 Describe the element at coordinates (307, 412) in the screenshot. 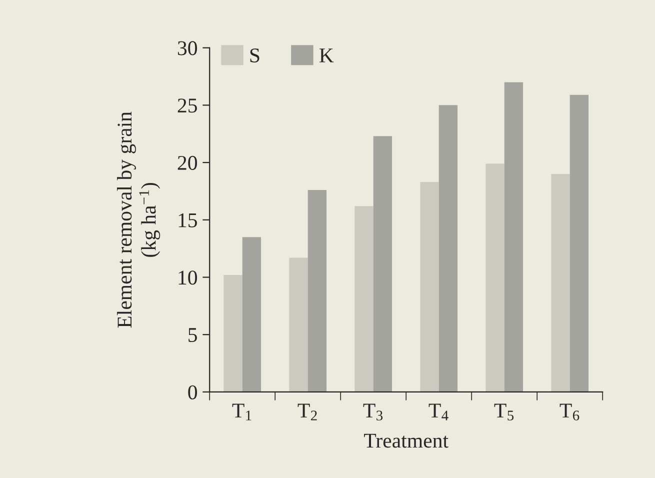

I see `x-tick-label: T$_{2}$` at that location.